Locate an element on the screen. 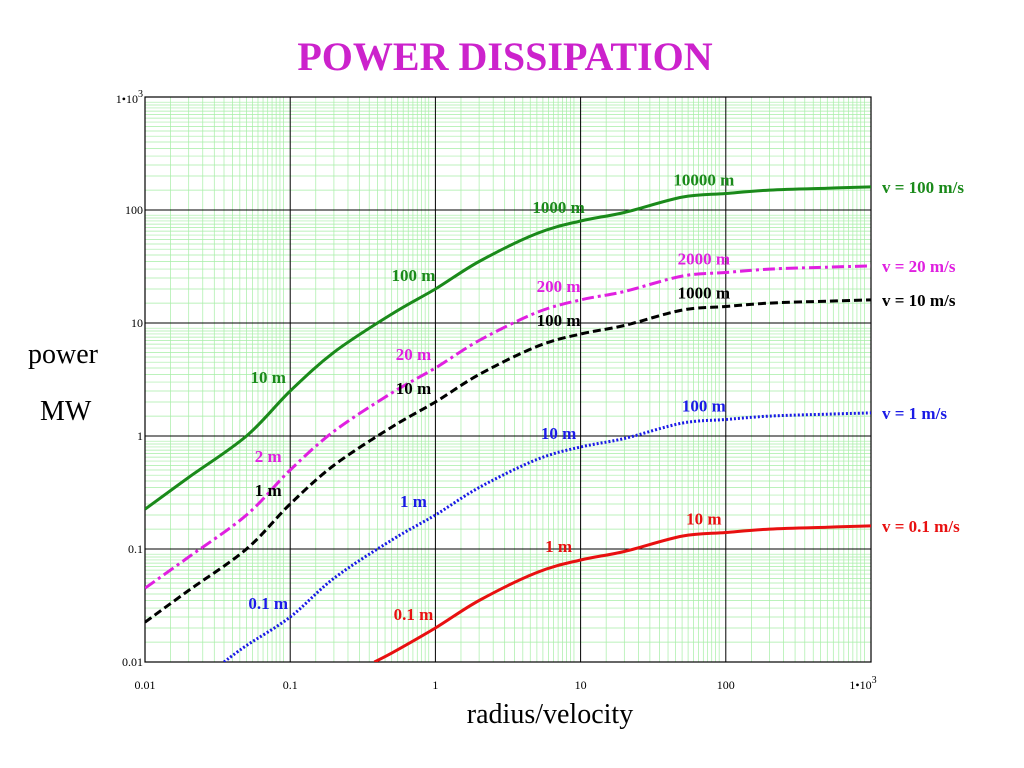 The image size is (1024, 768). y-axis-label-line-2: MW is located at coordinates (66, 411).